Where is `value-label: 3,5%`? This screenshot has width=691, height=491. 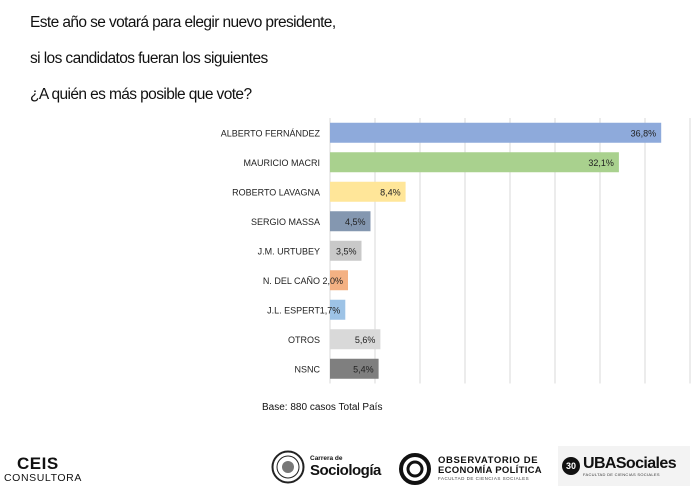
value-label: 3,5% is located at coordinates (346, 251).